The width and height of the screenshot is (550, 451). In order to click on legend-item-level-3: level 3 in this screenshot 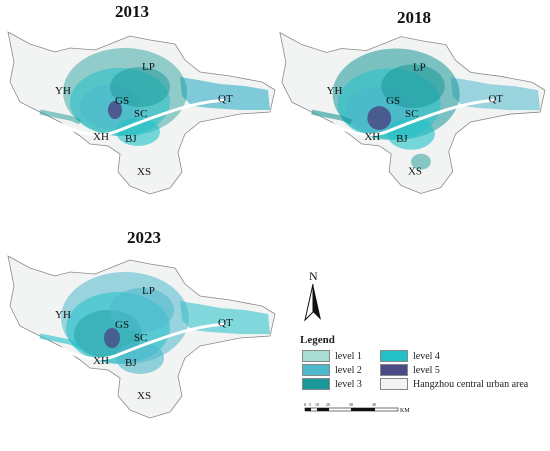, I will do `click(332, 384)`.